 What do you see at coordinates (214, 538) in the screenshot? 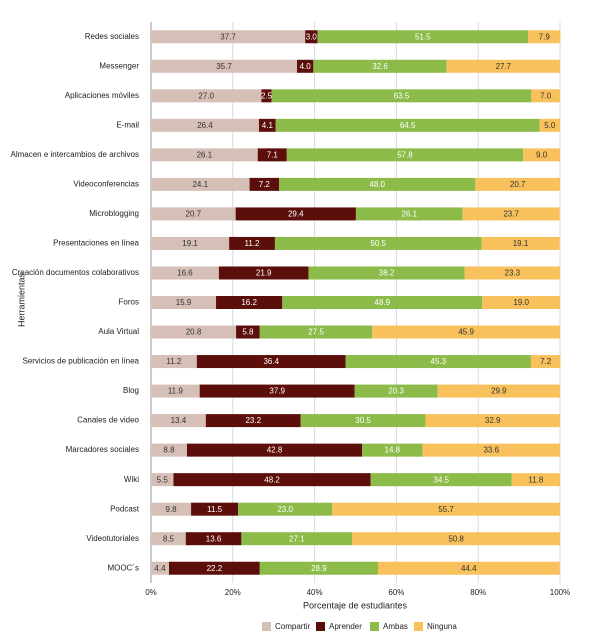
I see `value-label: 13.6` at bounding box center [214, 538].